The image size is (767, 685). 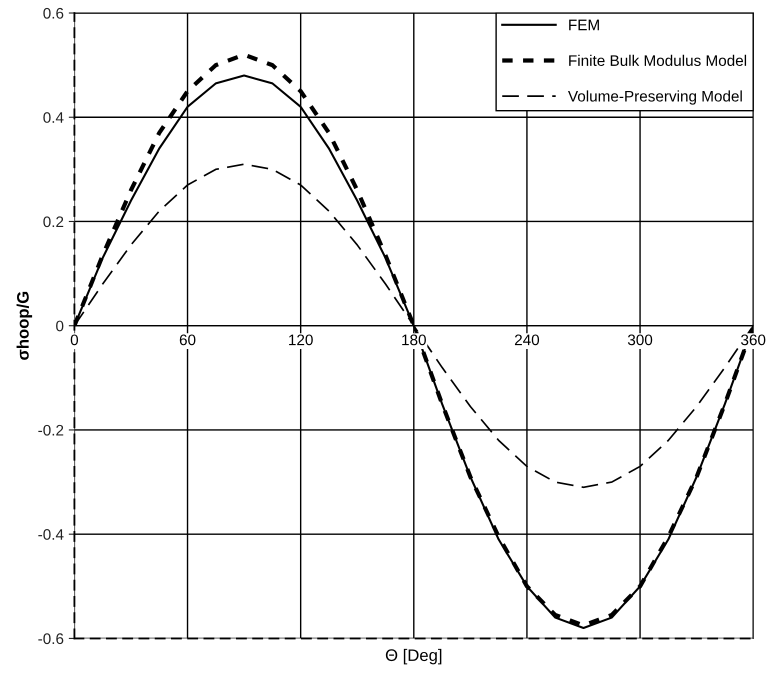 What do you see at coordinates (24, 326) in the screenshot?
I see `y-axis-title: σhoop/G` at bounding box center [24, 326].